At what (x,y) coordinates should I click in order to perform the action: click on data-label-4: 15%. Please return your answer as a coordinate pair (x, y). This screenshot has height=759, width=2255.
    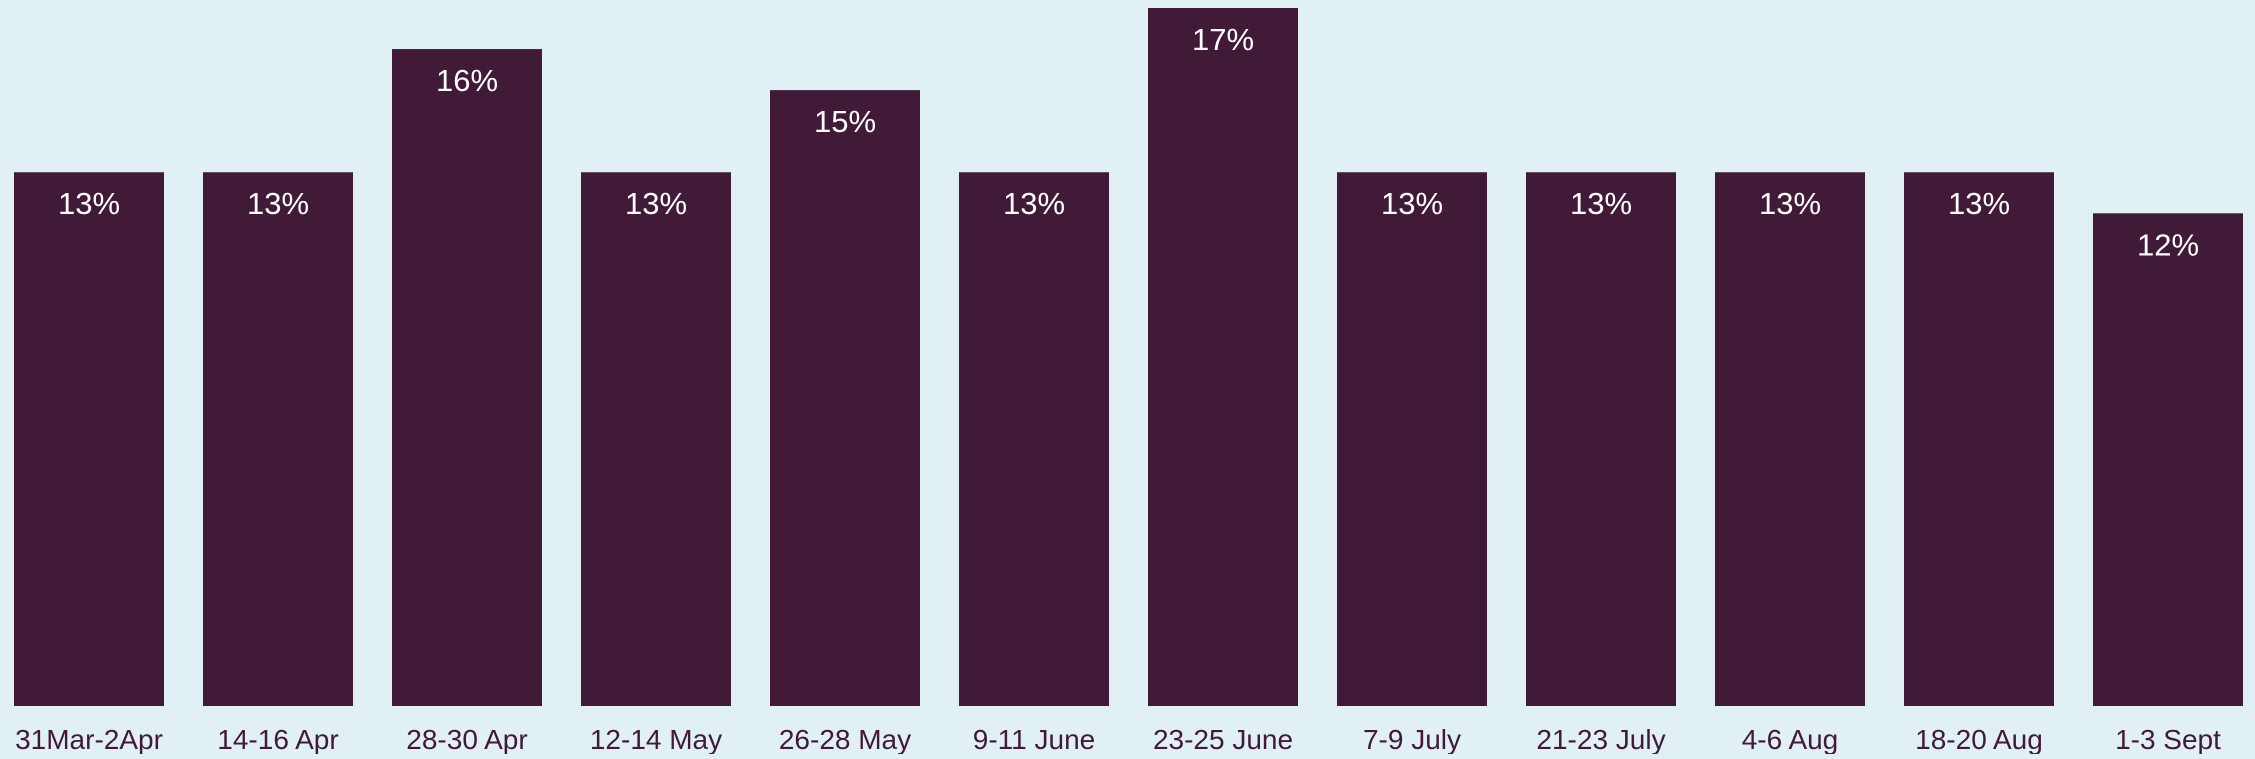
    Looking at the image, I should click on (845, 121).